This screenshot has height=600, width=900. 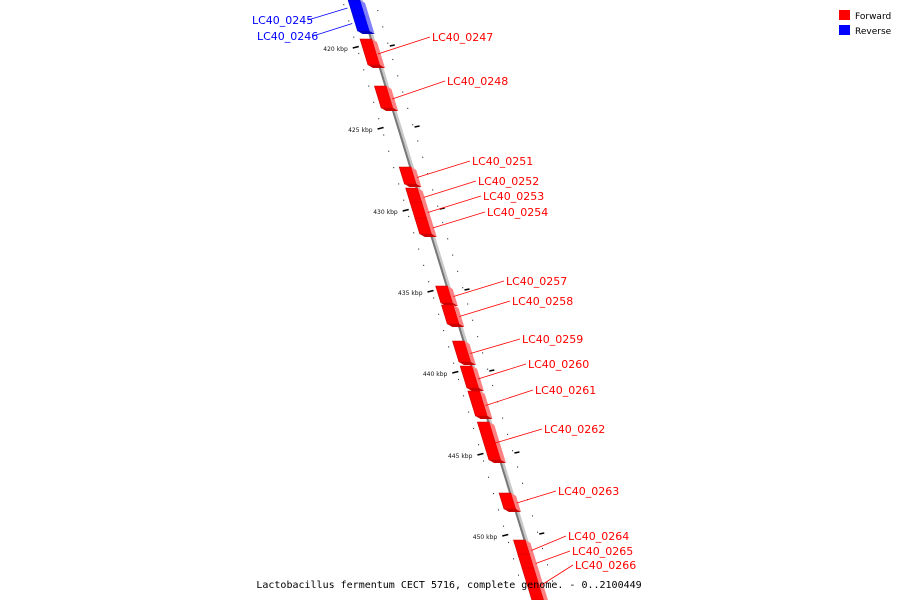 What do you see at coordinates (558, 364) in the screenshot?
I see `gene-label: LC40_0260` at bounding box center [558, 364].